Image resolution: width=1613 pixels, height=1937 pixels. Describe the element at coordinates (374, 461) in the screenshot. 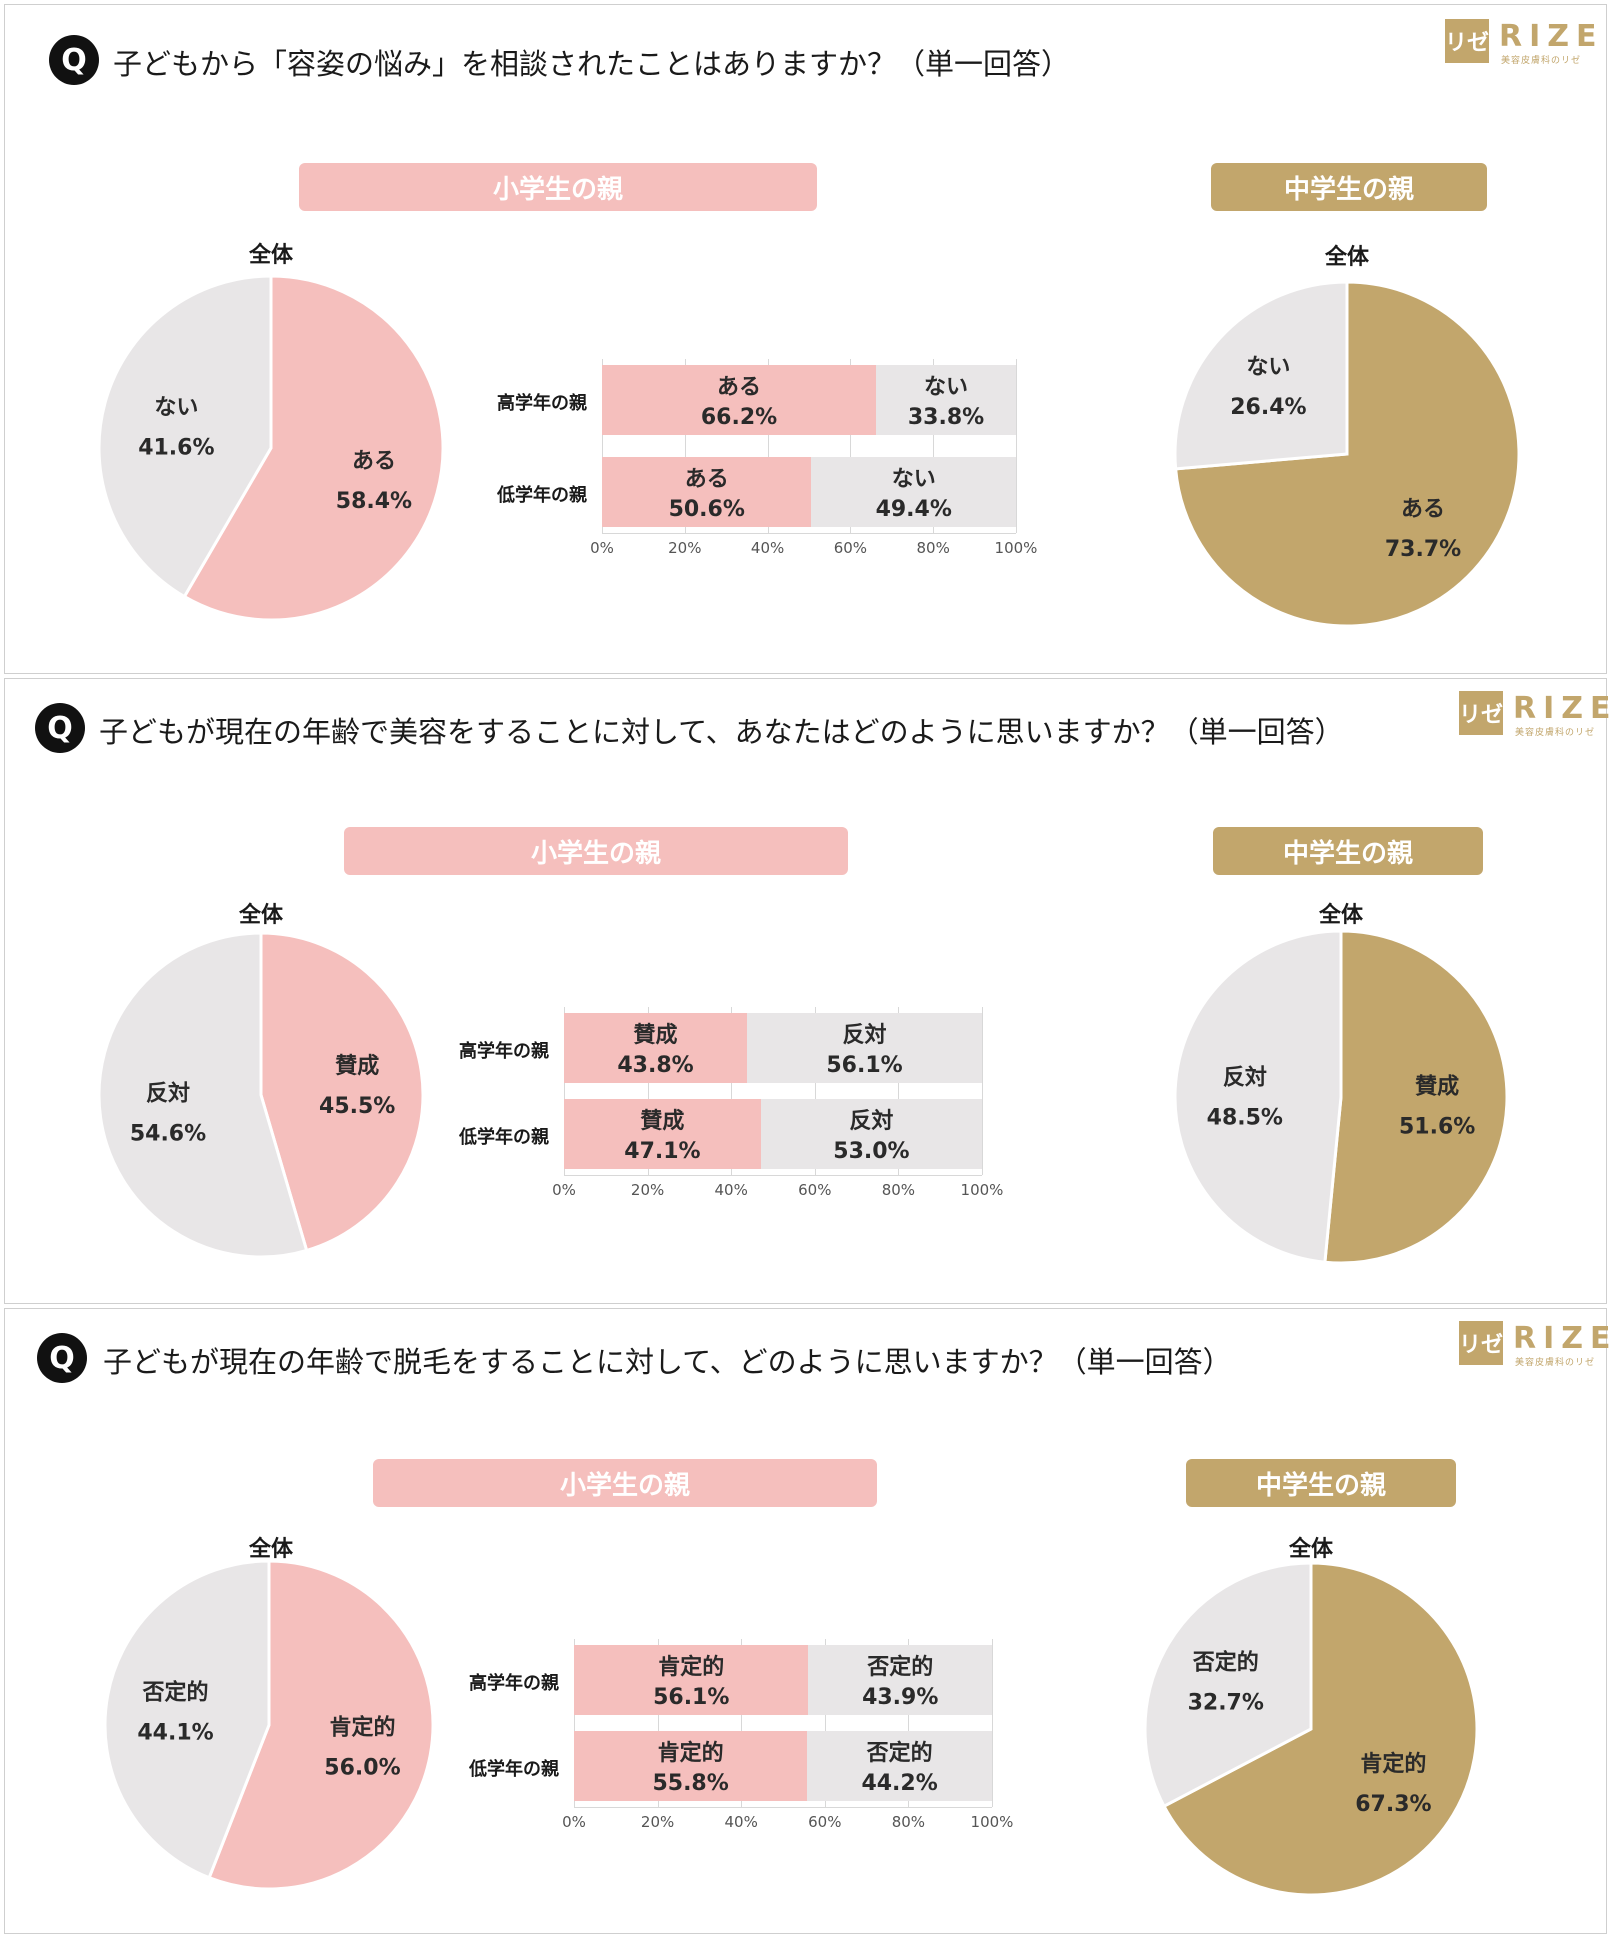

I see `pie-slice-label: ある` at that location.